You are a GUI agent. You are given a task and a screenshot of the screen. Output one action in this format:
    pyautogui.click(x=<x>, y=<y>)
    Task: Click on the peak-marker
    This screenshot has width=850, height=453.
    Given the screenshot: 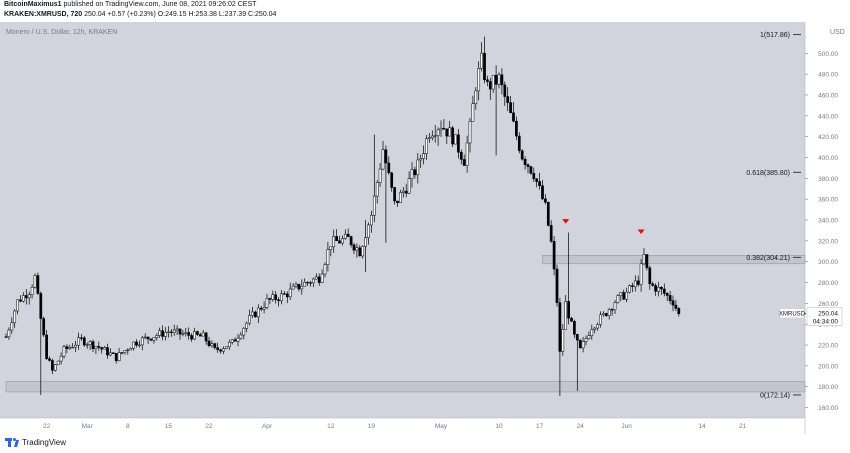 What is the action you would take?
    pyautogui.click(x=566, y=221)
    